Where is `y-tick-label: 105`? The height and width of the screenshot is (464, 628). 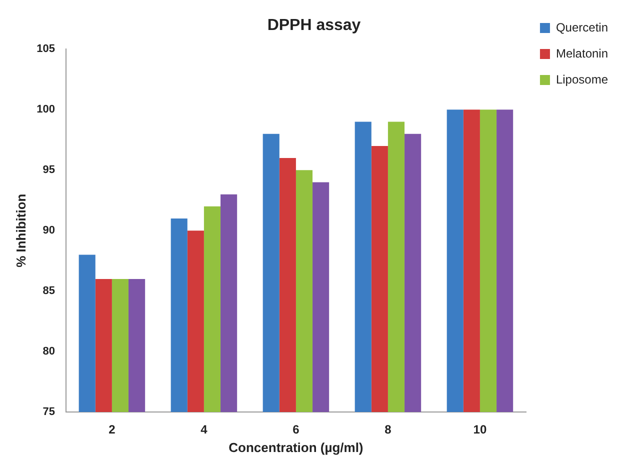 y-tick-label: 105 is located at coordinates (45, 49).